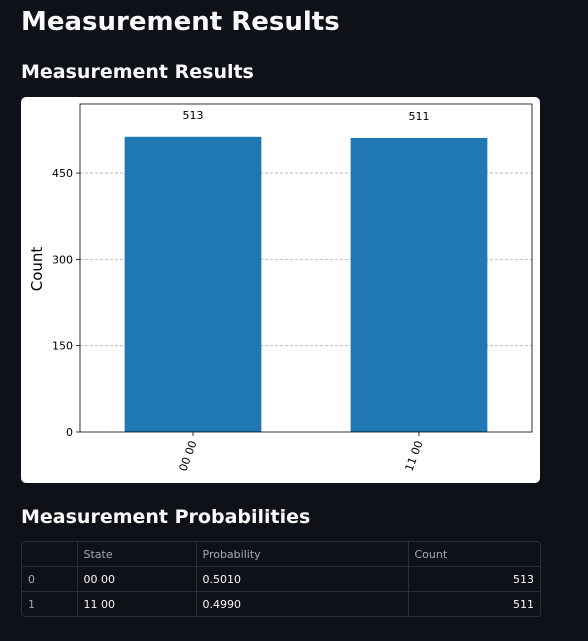 This screenshot has height=641, width=588. I want to click on column-header-count: Count, so click(474, 554).